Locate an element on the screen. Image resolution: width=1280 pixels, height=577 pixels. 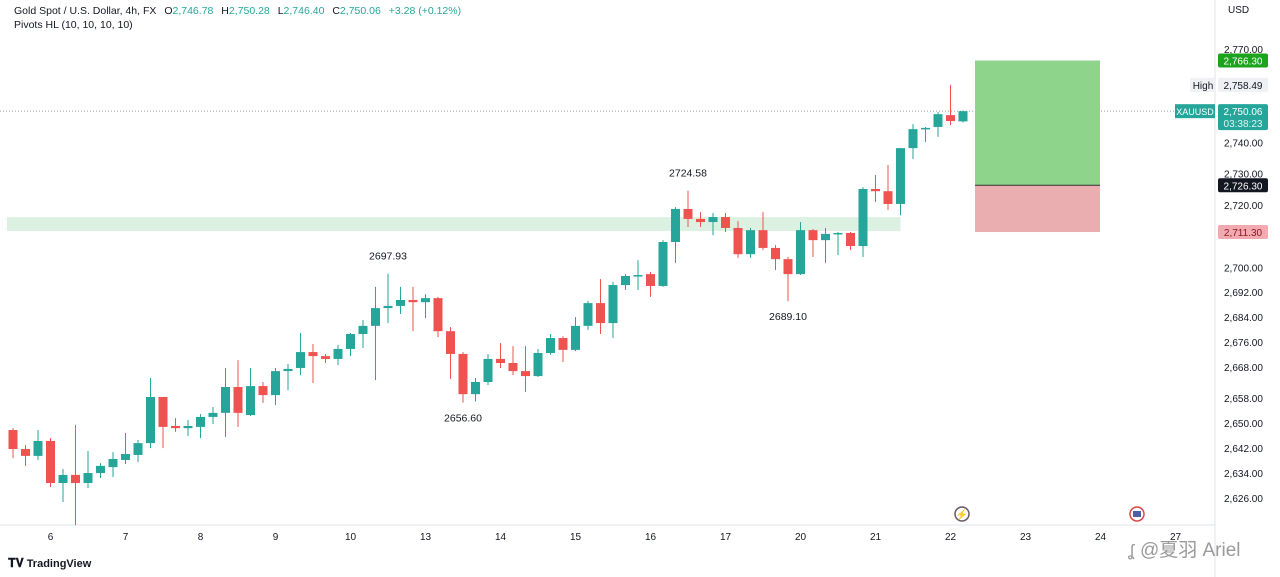
high-value: 2,750.28 is located at coordinates (249, 11).